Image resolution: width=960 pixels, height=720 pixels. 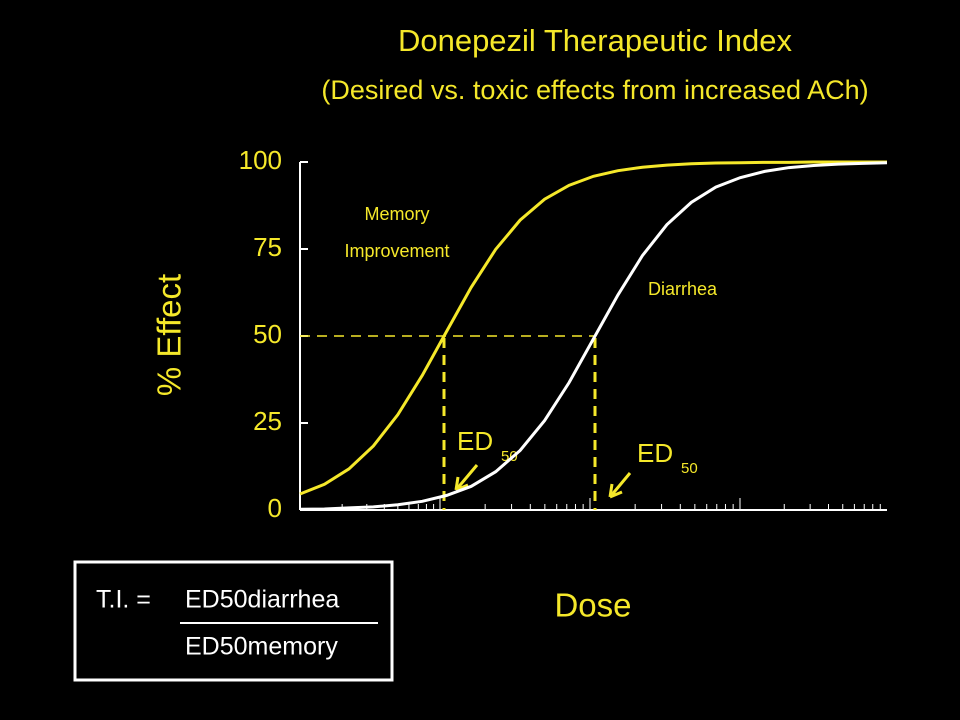 What do you see at coordinates (592, 605) in the screenshot?
I see `x-axis-label: Dose` at bounding box center [592, 605].